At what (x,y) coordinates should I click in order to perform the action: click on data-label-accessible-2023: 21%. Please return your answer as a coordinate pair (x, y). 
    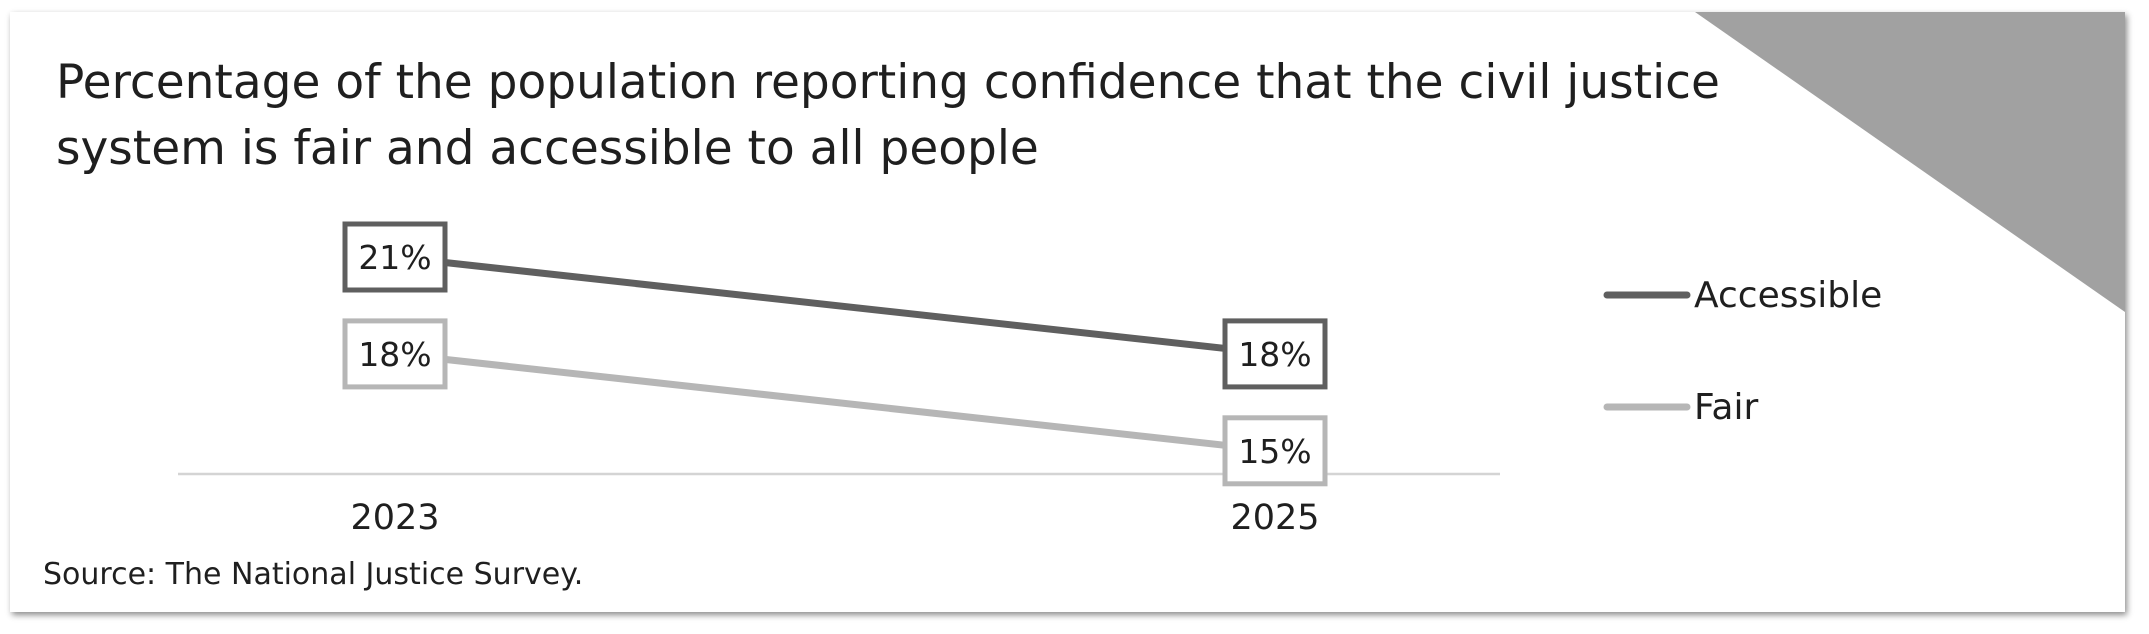
    Looking at the image, I should click on (395, 257).